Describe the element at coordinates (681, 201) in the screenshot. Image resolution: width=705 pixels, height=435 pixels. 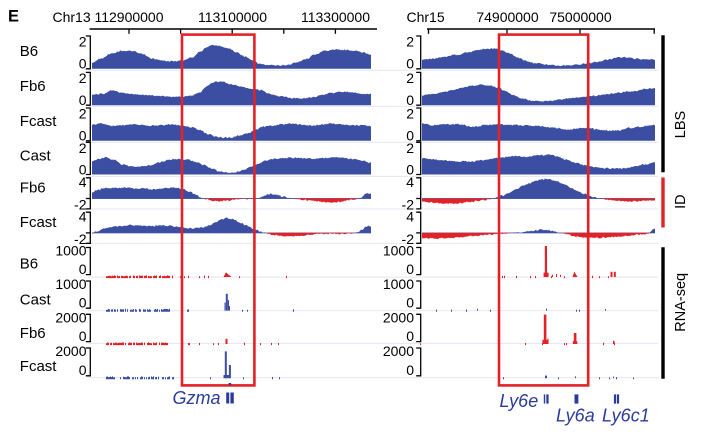
I see `svg-text: ID` at that location.